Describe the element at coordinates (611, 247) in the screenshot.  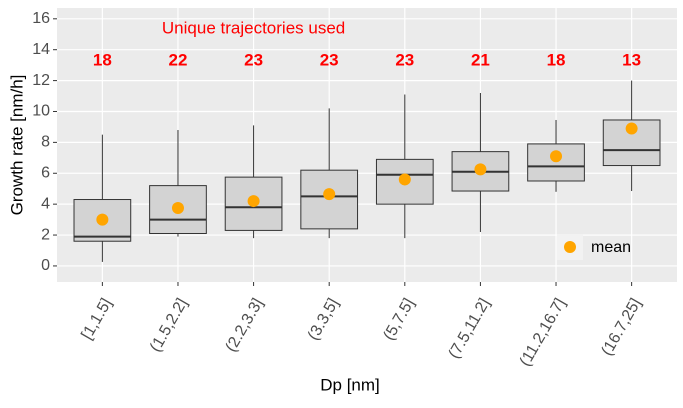
I see `legend-label: mean` at that location.